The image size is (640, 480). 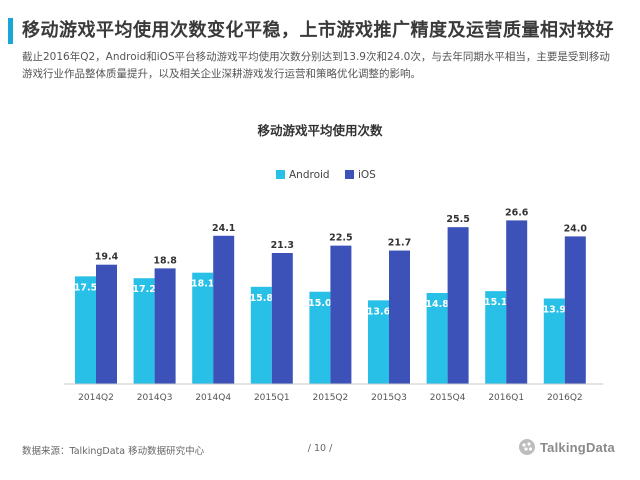 What do you see at coordinates (458, 305) in the screenshot?
I see `bar-ios-2015Q4` at bounding box center [458, 305].